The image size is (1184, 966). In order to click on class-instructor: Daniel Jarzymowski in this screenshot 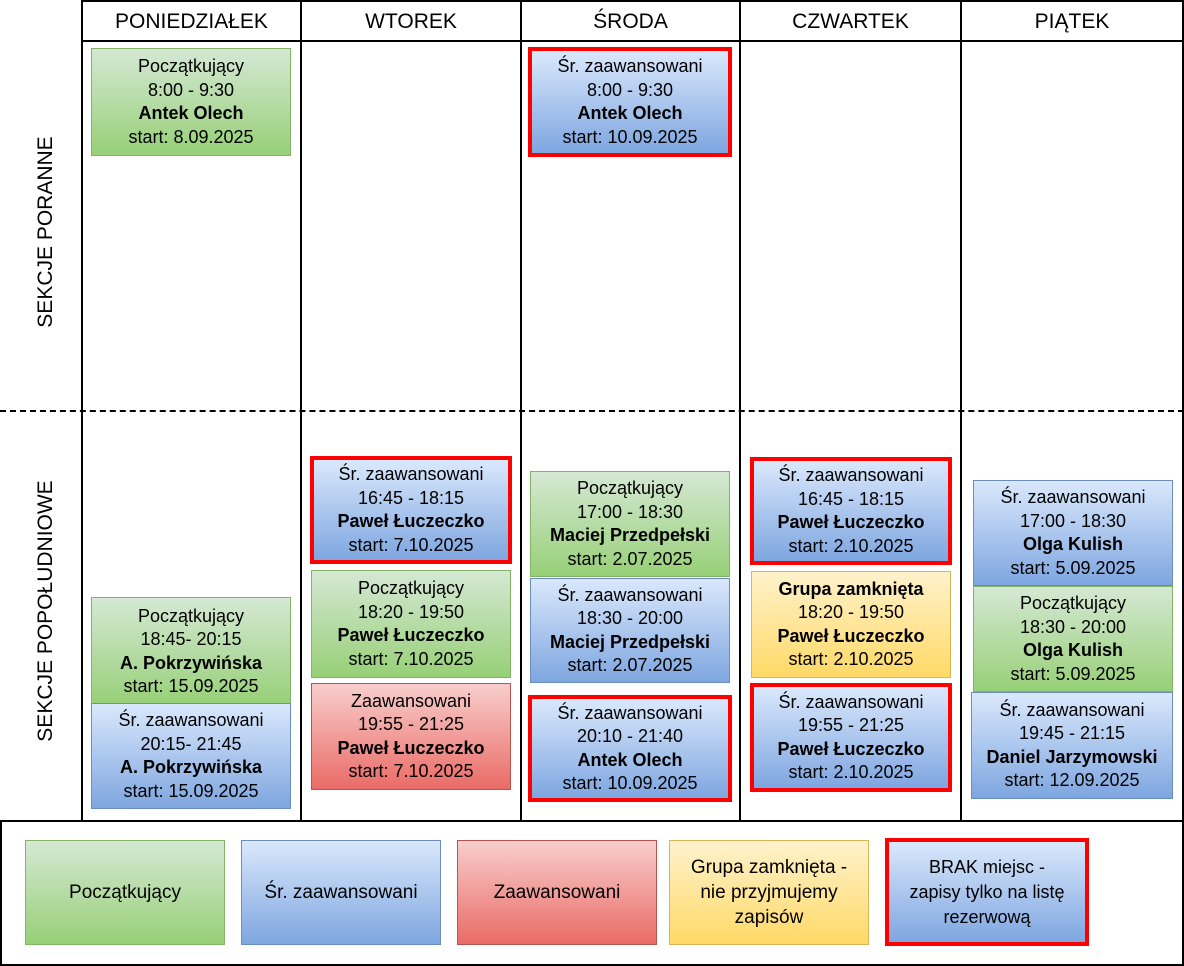, I will do `click(1072, 756)`.